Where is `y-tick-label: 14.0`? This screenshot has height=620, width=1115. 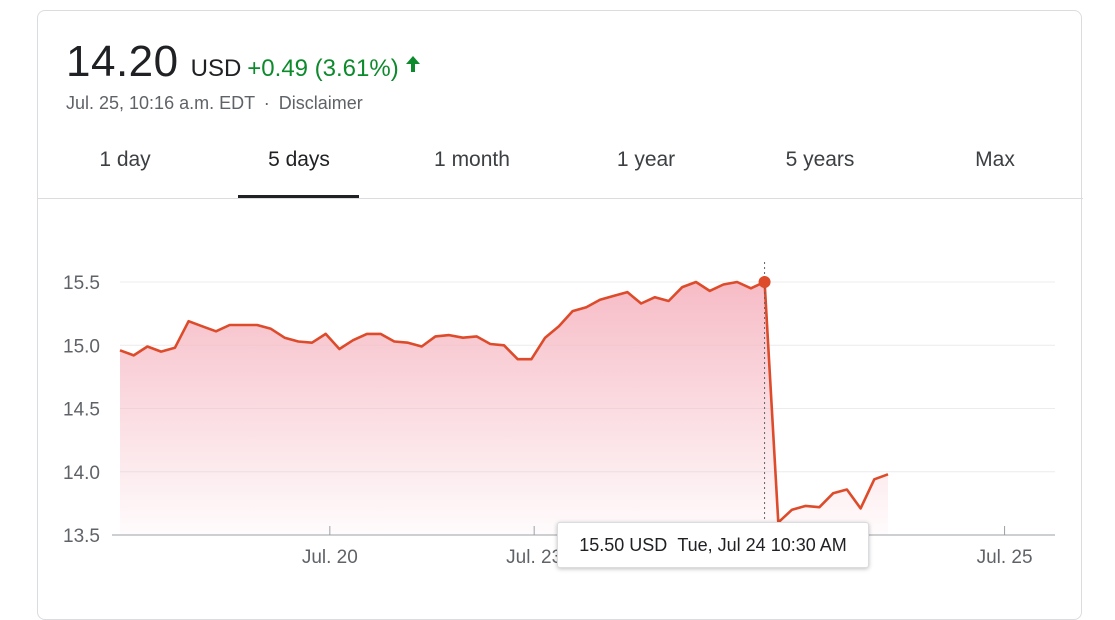
y-tick-label: 14.0 is located at coordinates (81, 473).